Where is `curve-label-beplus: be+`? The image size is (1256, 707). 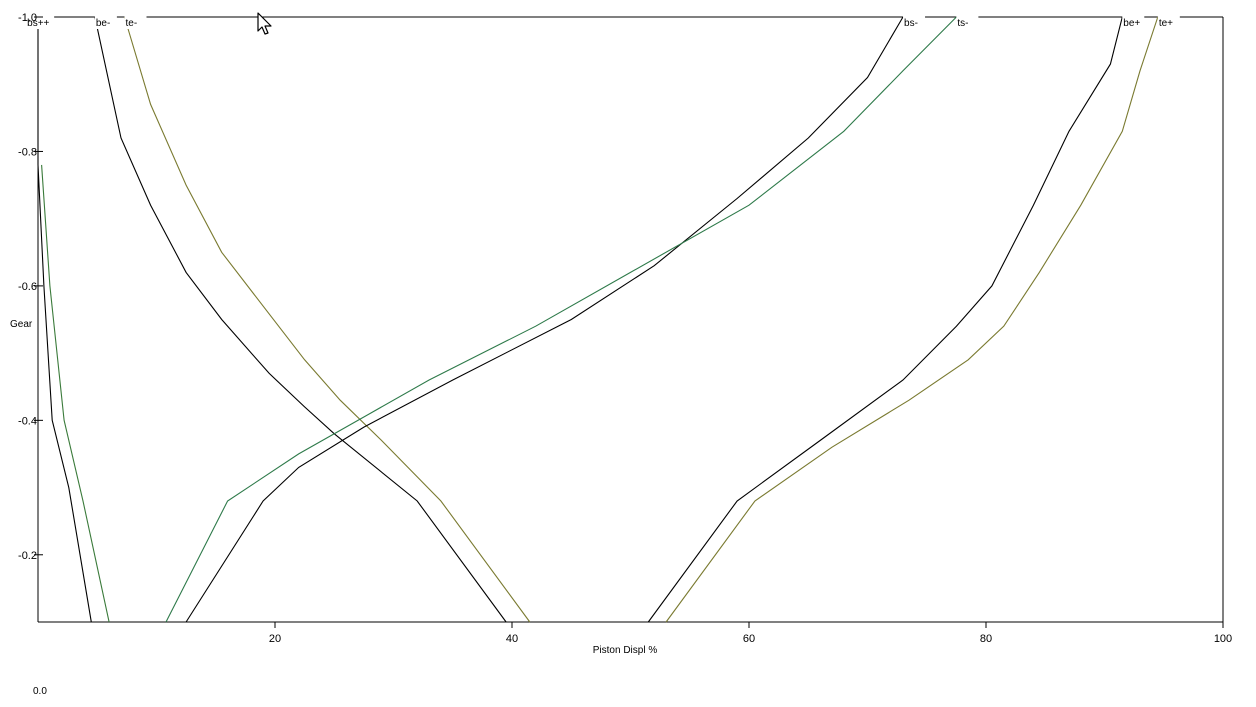 curve-label-beplus: be+ is located at coordinates (1131, 23).